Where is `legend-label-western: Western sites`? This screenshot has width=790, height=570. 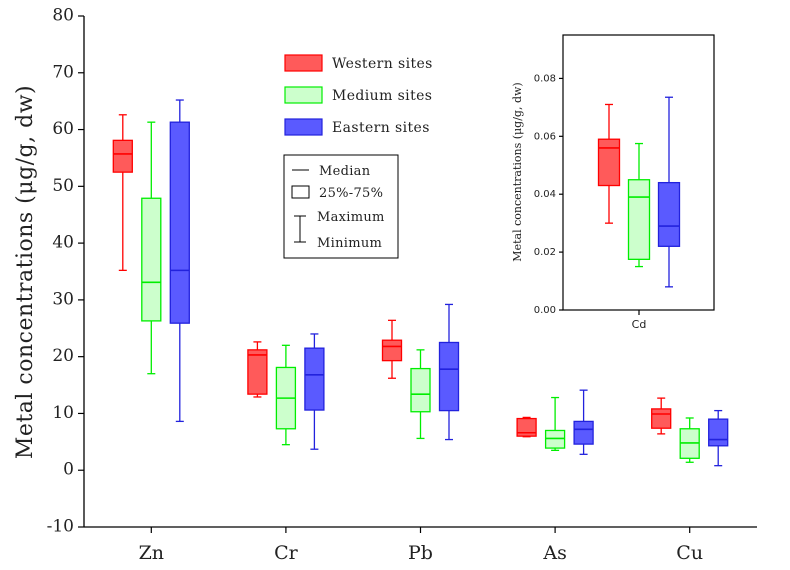 legend-label-western: Western sites is located at coordinates (382, 64).